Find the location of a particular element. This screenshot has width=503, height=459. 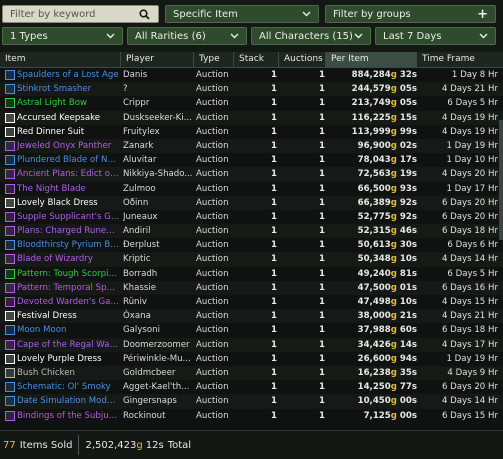

item-name: Plans: Charged Runeaxe is located at coordinates (68, 231).